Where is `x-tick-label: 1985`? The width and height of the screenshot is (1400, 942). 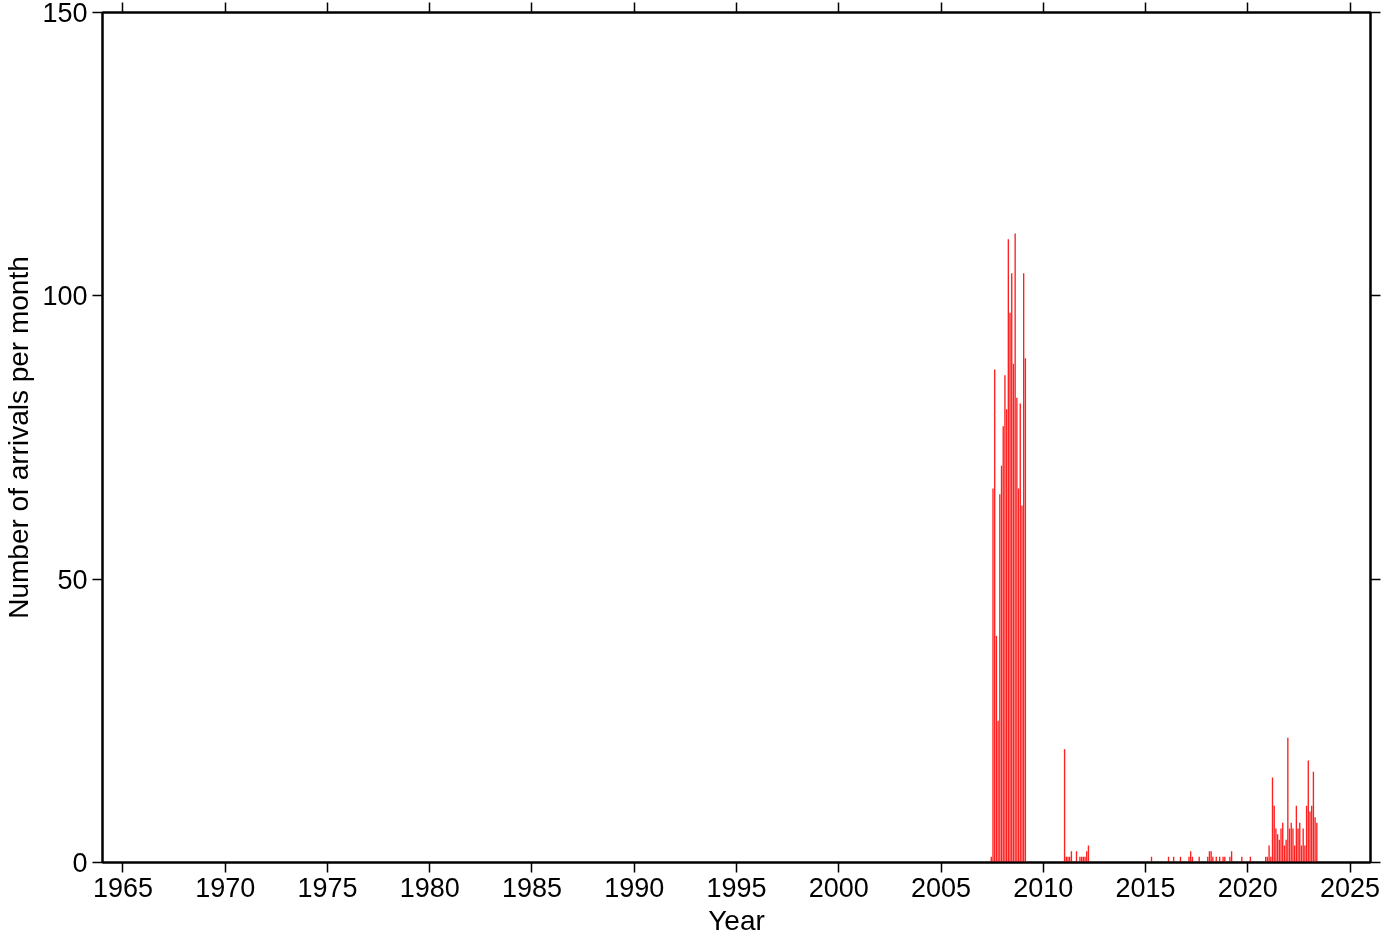 x-tick-label: 1985 is located at coordinates (532, 887).